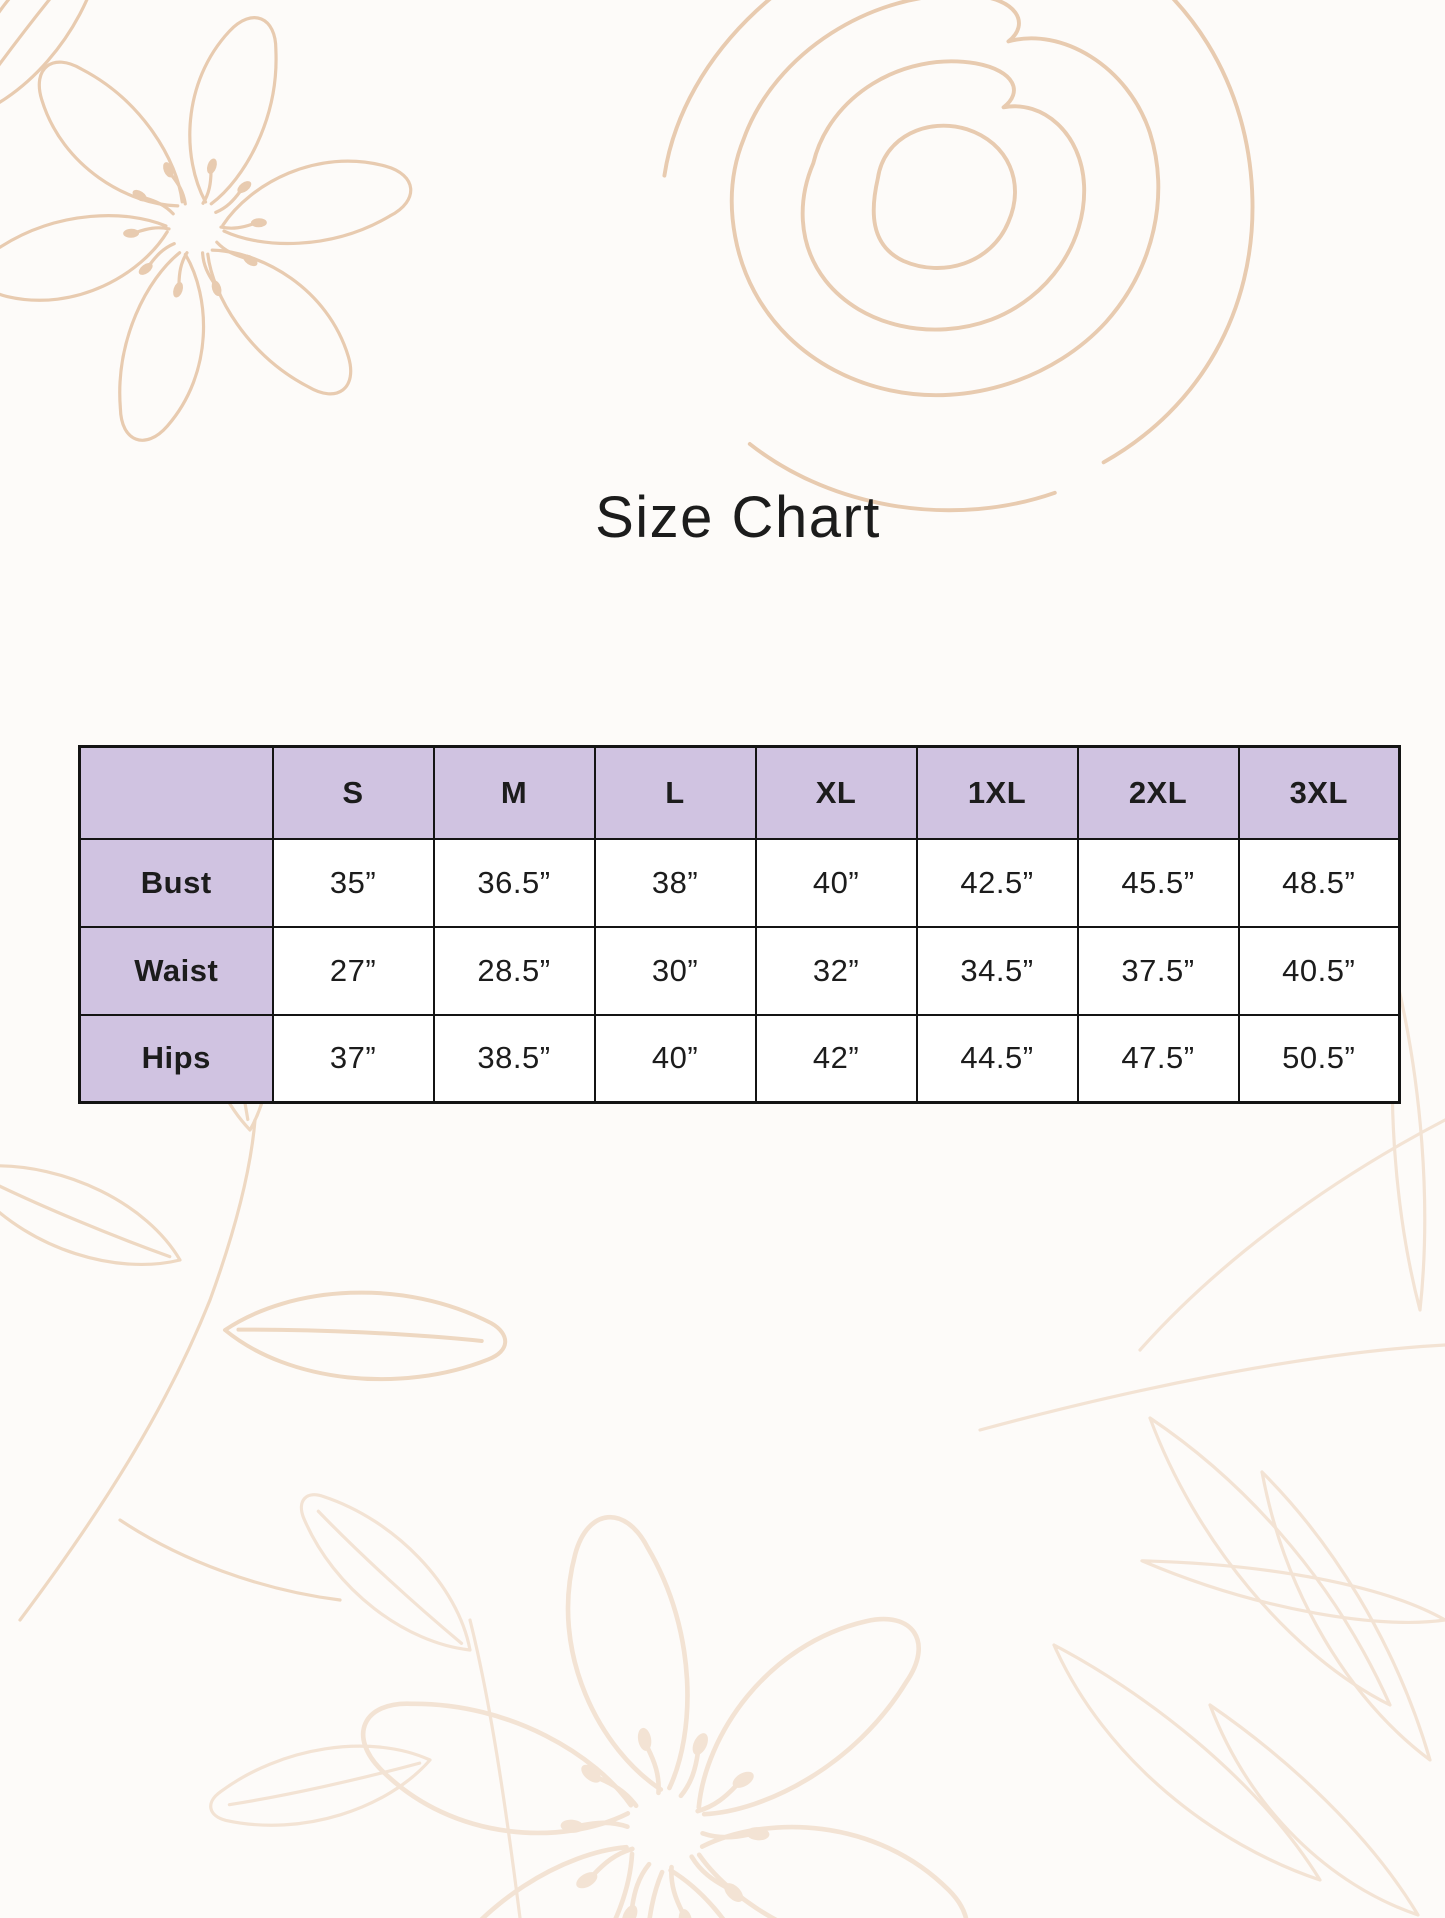 This screenshot has height=1918, width=1445. I want to click on row-label-hips: Hips, so click(176, 1058).